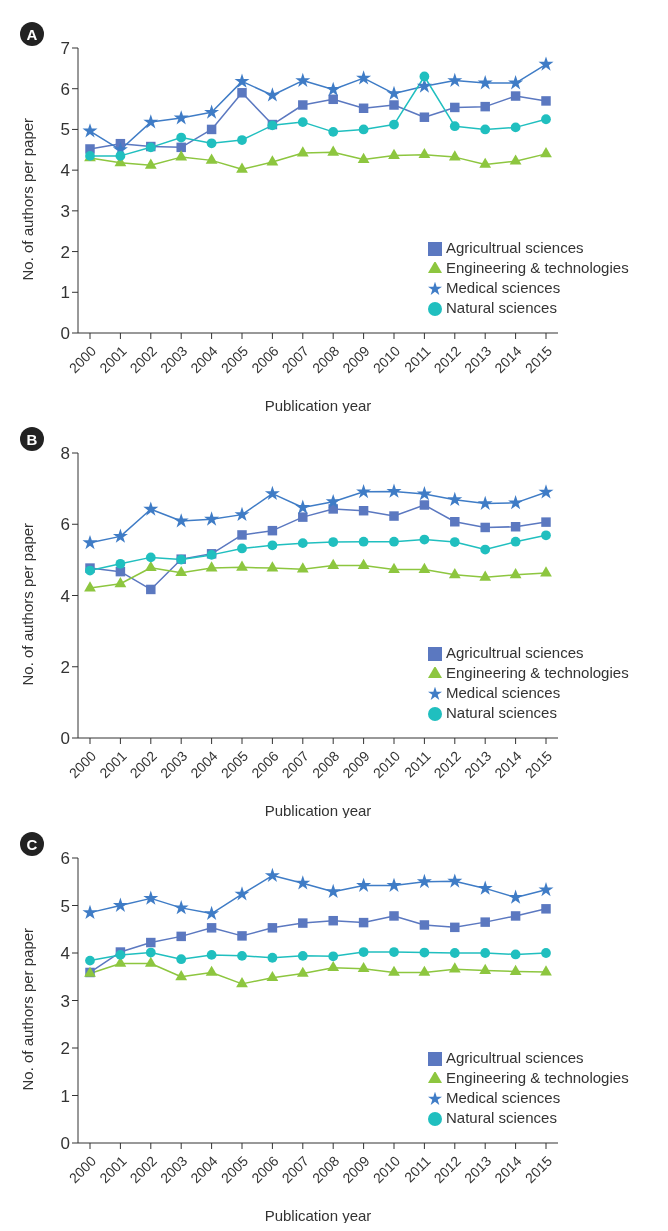  What do you see at coordinates (503, 287) in the screenshot?
I see `legend-label: Medical sciences` at bounding box center [503, 287].